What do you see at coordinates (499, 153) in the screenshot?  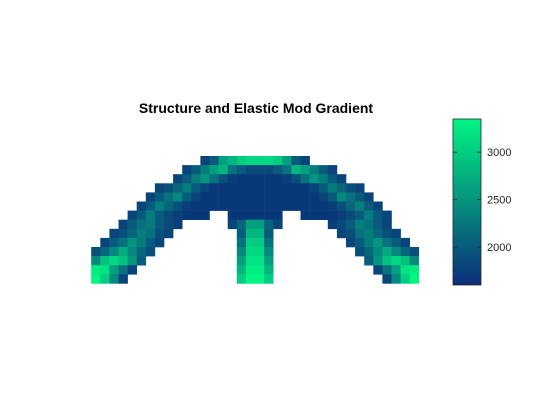 I see `colorbar-tick-label: 3000` at bounding box center [499, 153].